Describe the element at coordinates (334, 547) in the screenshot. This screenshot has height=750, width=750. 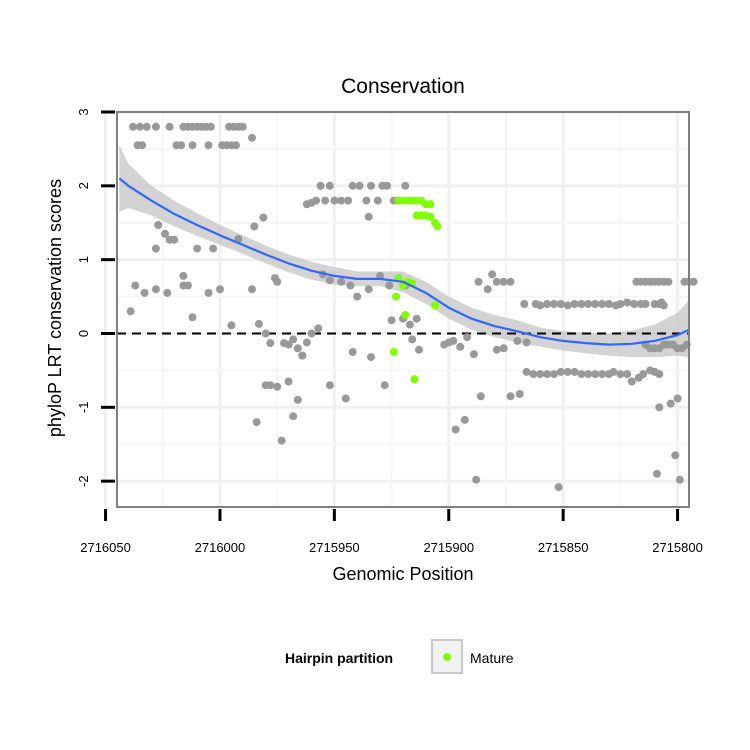
I see `x-tick-label: 2715950` at that location.